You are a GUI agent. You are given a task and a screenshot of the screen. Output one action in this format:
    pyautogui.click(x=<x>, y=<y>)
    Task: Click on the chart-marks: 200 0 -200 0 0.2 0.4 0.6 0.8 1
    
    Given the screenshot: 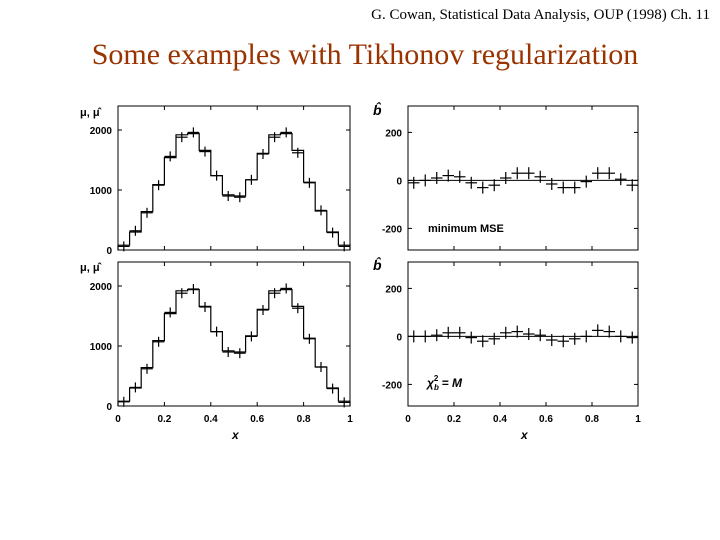 What is the action you would take?
    pyautogui.click(x=511, y=343)
    